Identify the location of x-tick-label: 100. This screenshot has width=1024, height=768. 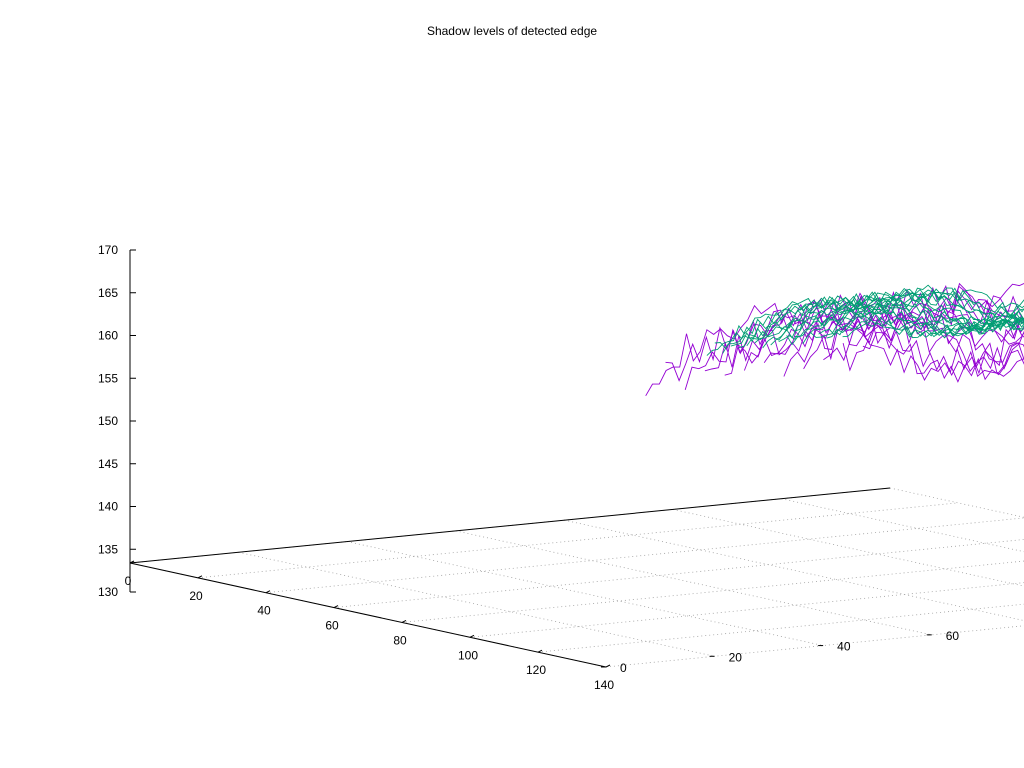
(468, 655).